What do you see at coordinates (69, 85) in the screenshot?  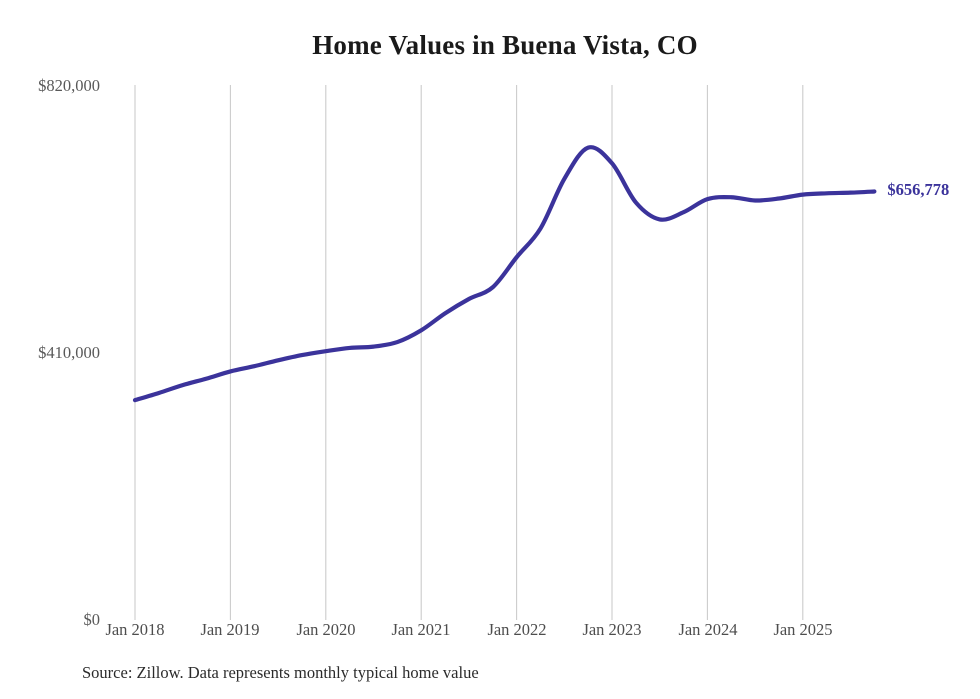 I see `y-axis-tick-820000: $820,000` at bounding box center [69, 85].